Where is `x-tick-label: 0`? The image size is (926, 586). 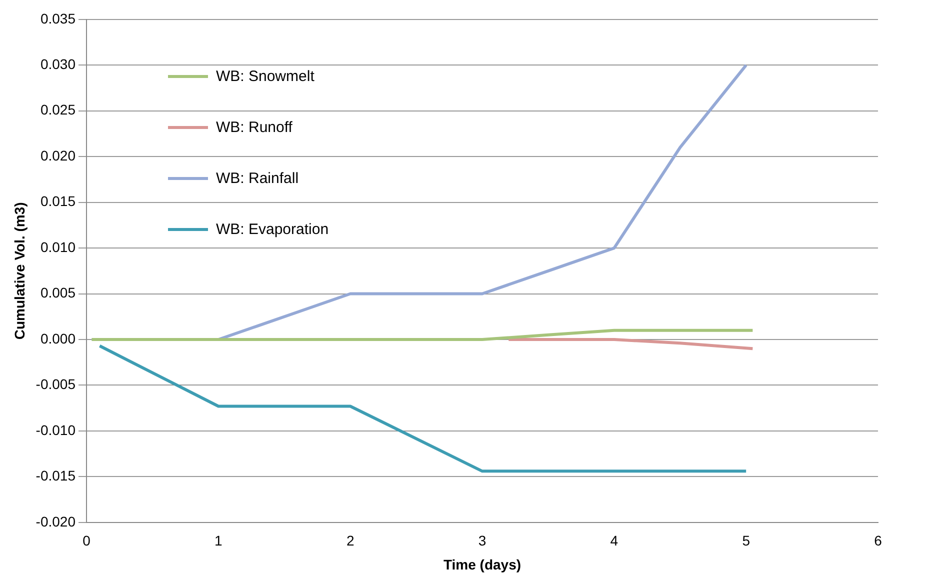
x-tick-label: 0 is located at coordinates (86, 540).